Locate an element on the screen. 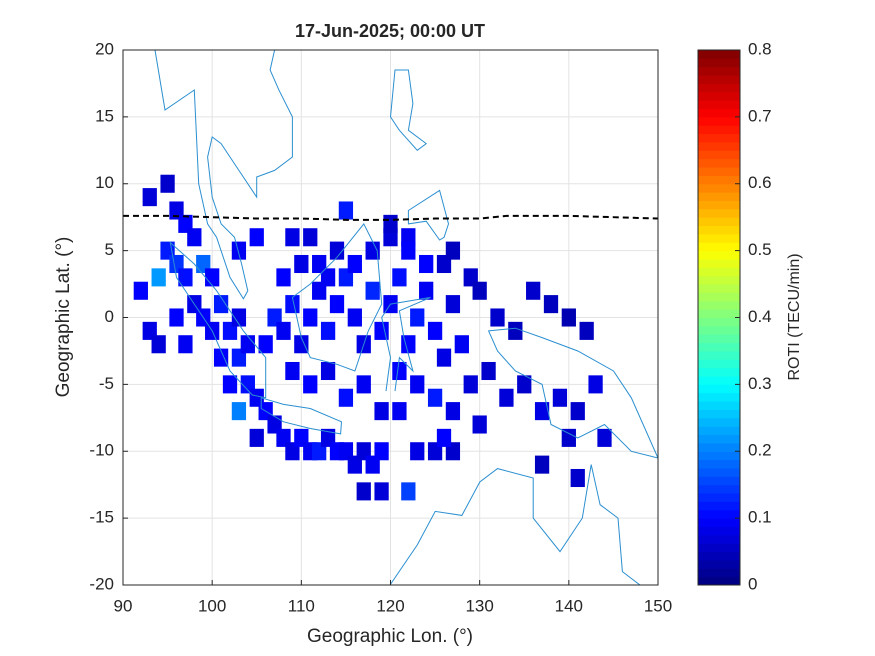  y-tick-label: 15 is located at coordinates (104, 115).